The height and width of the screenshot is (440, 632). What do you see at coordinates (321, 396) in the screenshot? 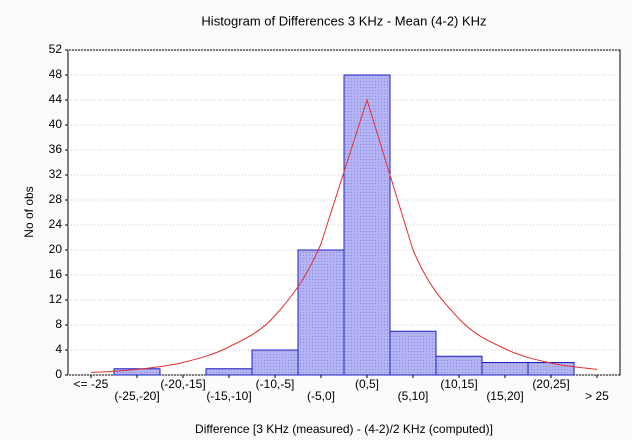
I see `x-tick-label: (-5,0]` at bounding box center [321, 396].